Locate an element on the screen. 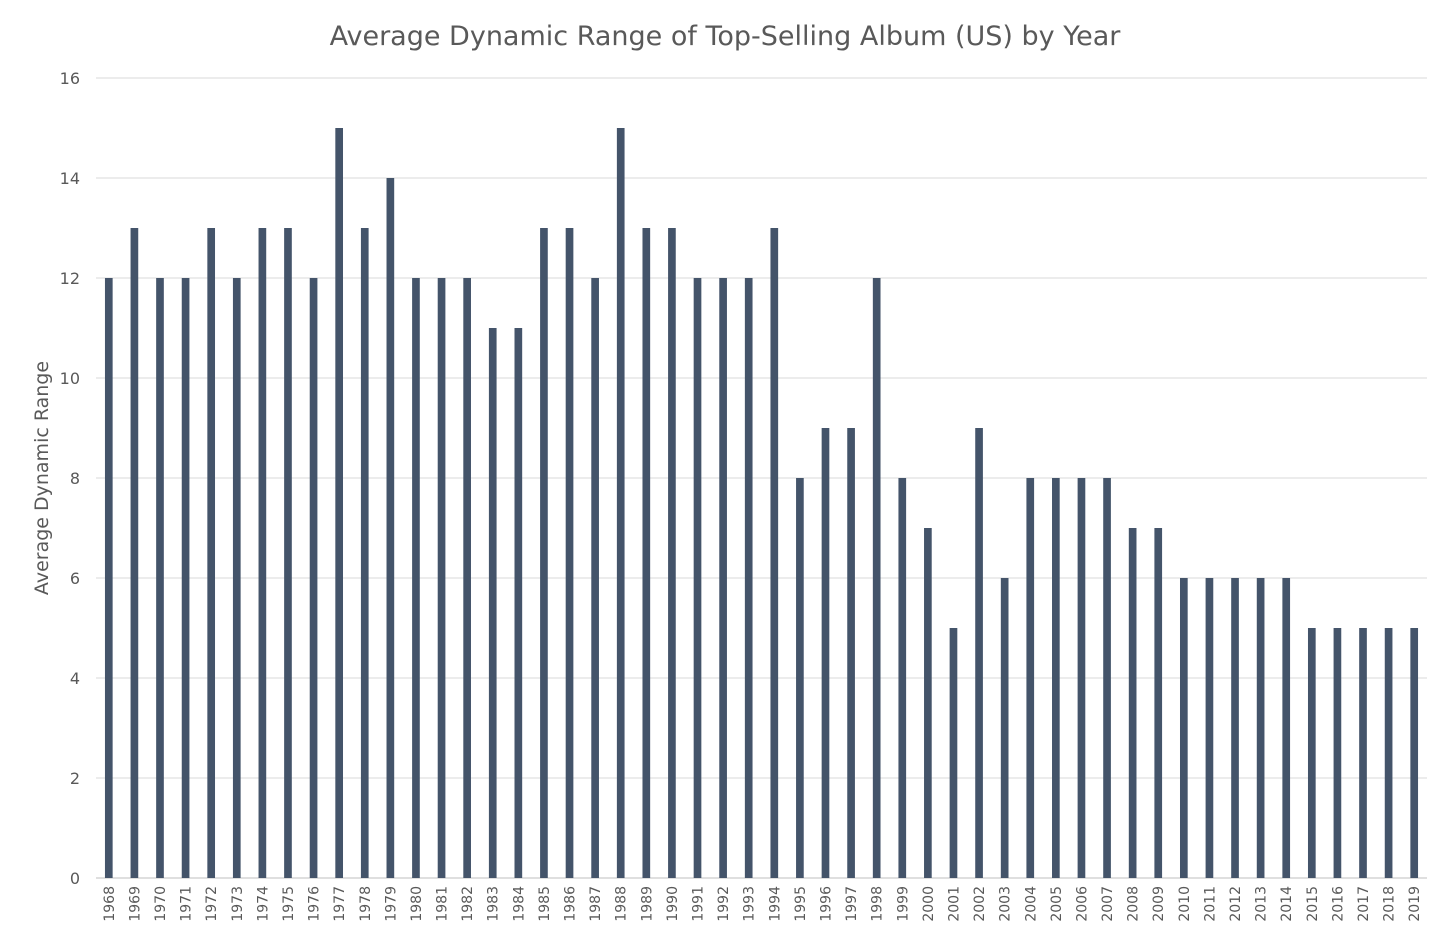 Image resolution: width=1450 pixels, height=945 pixels. x-tick-label: 2006 is located at coordinates (1082, 904).